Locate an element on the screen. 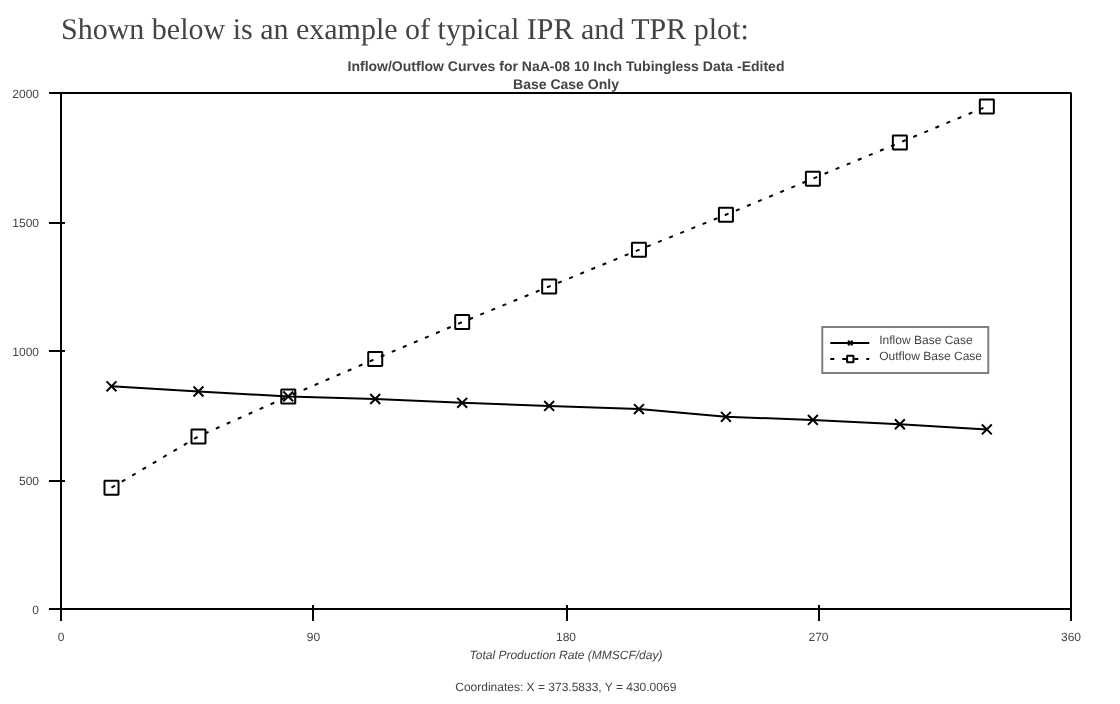  text: Shown below is an example of typical IPR and TPR plot: is located at coordinates (405, 31).